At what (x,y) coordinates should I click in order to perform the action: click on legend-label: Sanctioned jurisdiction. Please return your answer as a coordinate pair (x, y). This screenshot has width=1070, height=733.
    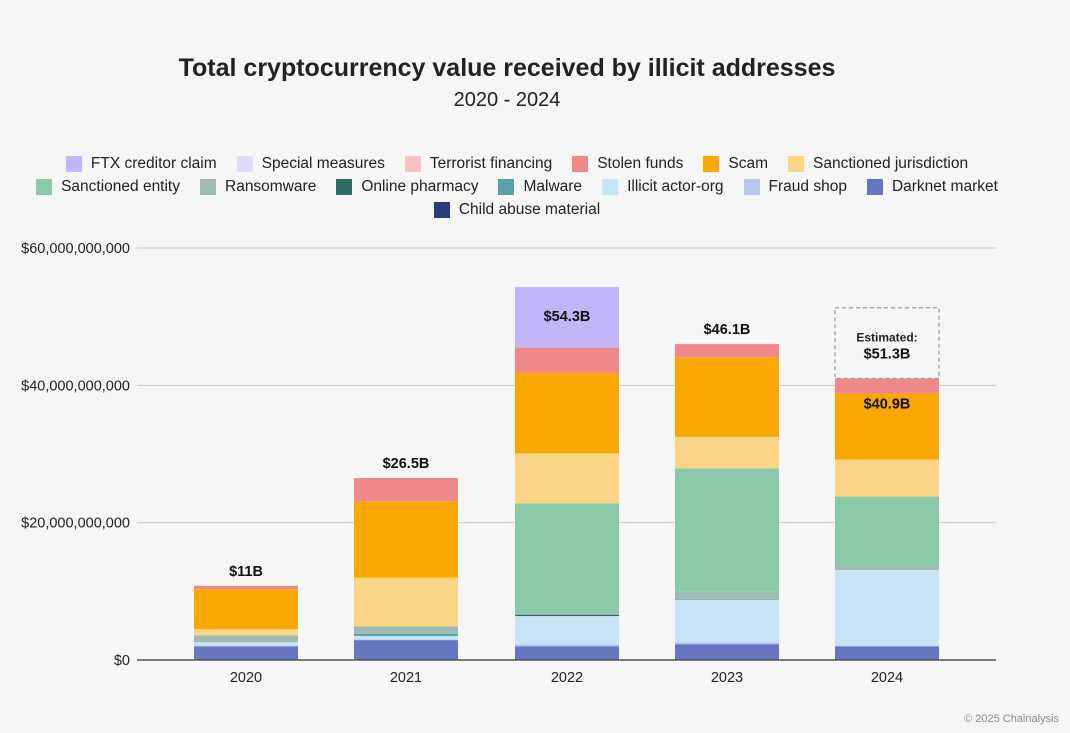
    Looking at the image, I should click on (891, 163).